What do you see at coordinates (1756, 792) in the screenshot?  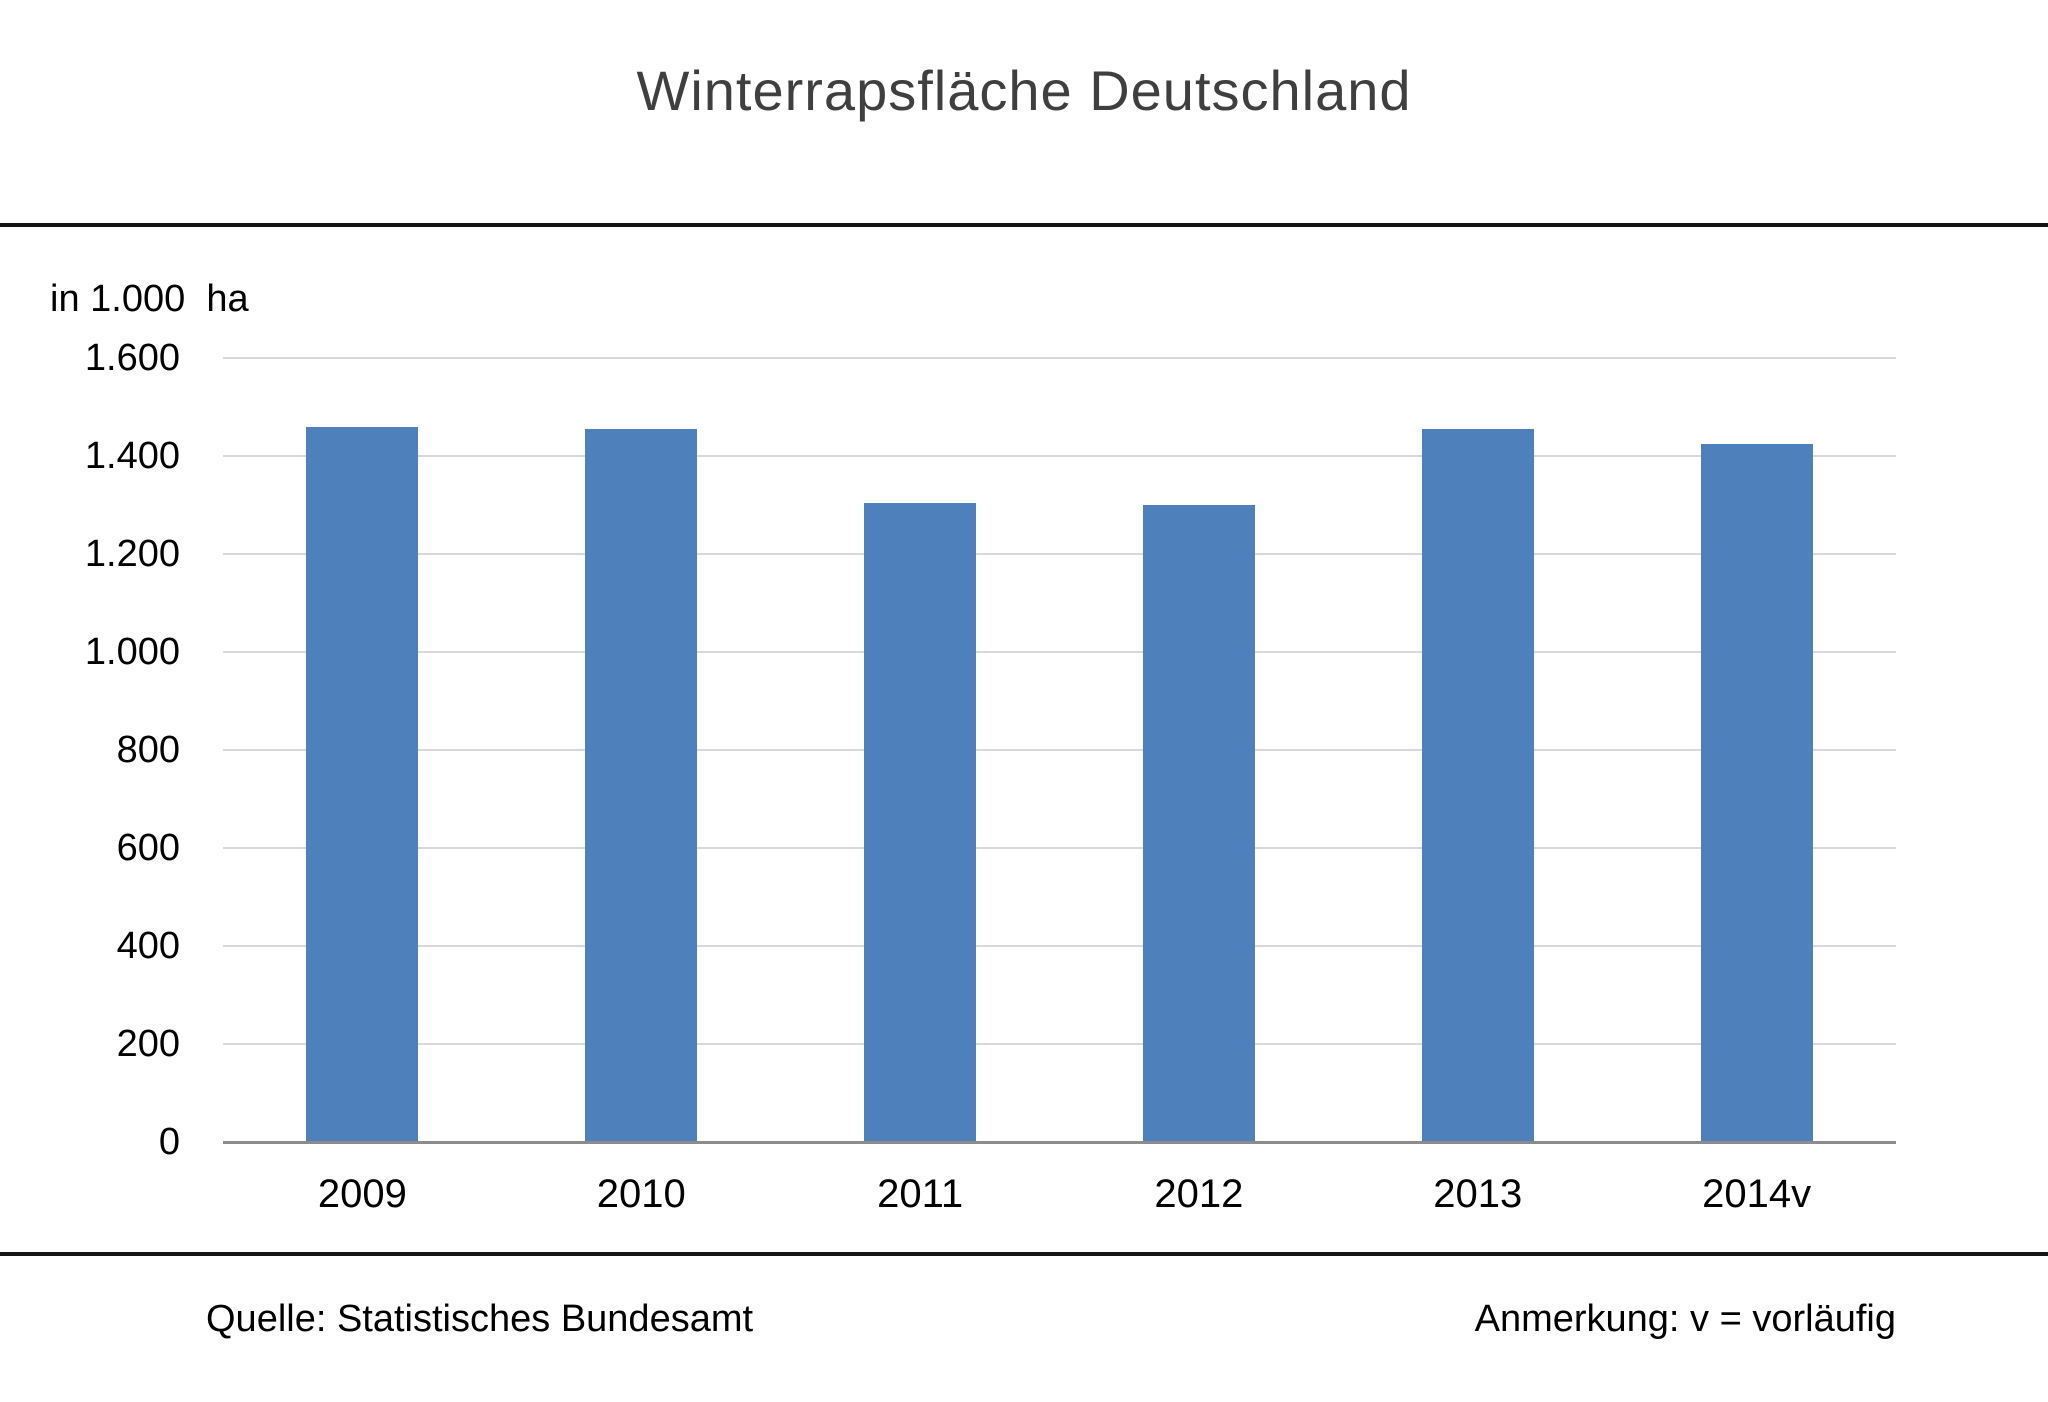 I see `bar-2014v` at bounding box center [1756, 792].